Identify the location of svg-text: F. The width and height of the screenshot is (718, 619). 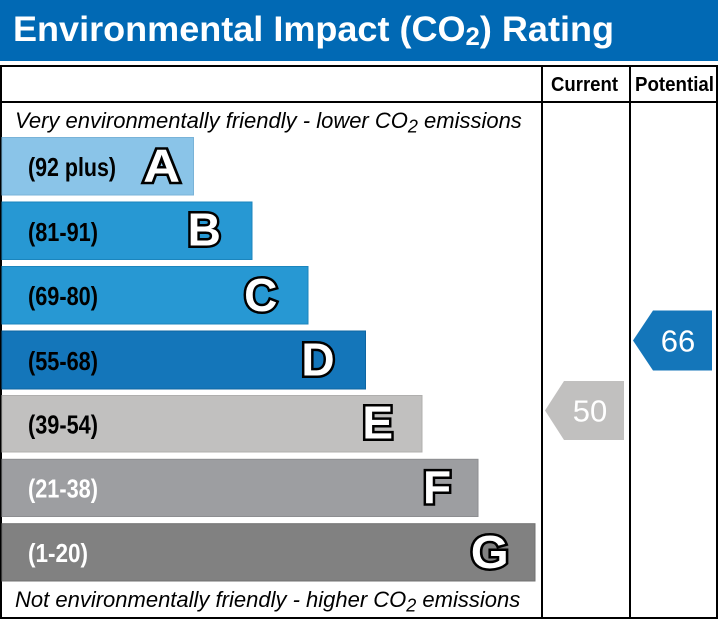
(437, 487).